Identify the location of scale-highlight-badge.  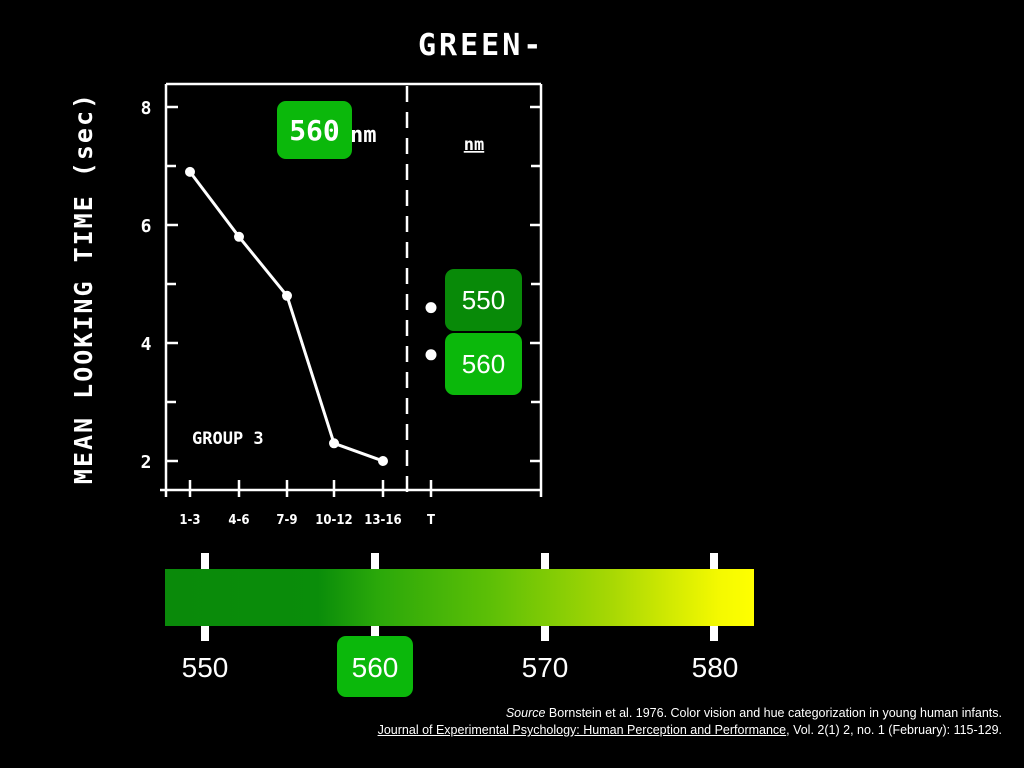
(375, 666).